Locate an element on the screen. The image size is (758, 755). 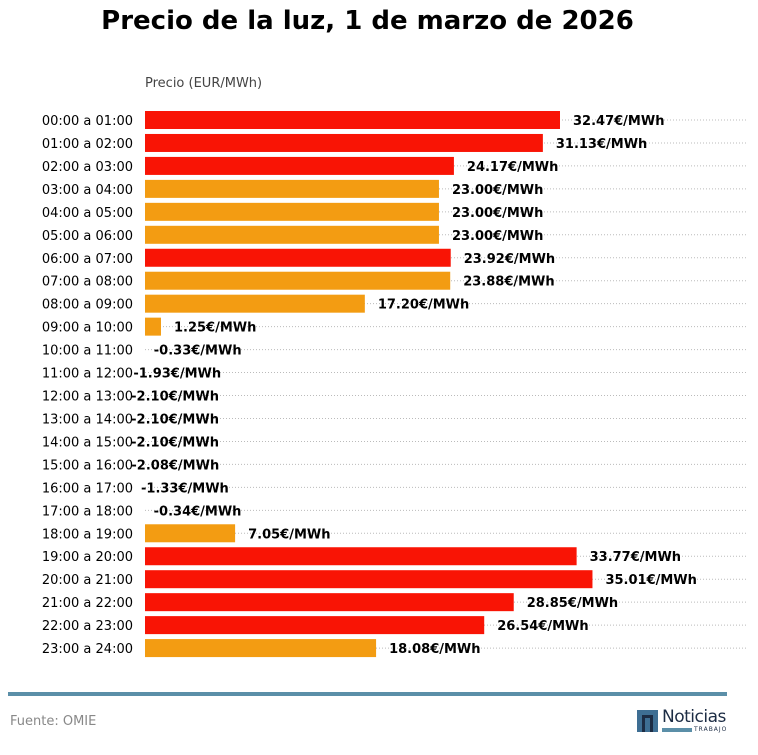
category-label: 14:00 a 15:00 is located at coordinates (87, 442).